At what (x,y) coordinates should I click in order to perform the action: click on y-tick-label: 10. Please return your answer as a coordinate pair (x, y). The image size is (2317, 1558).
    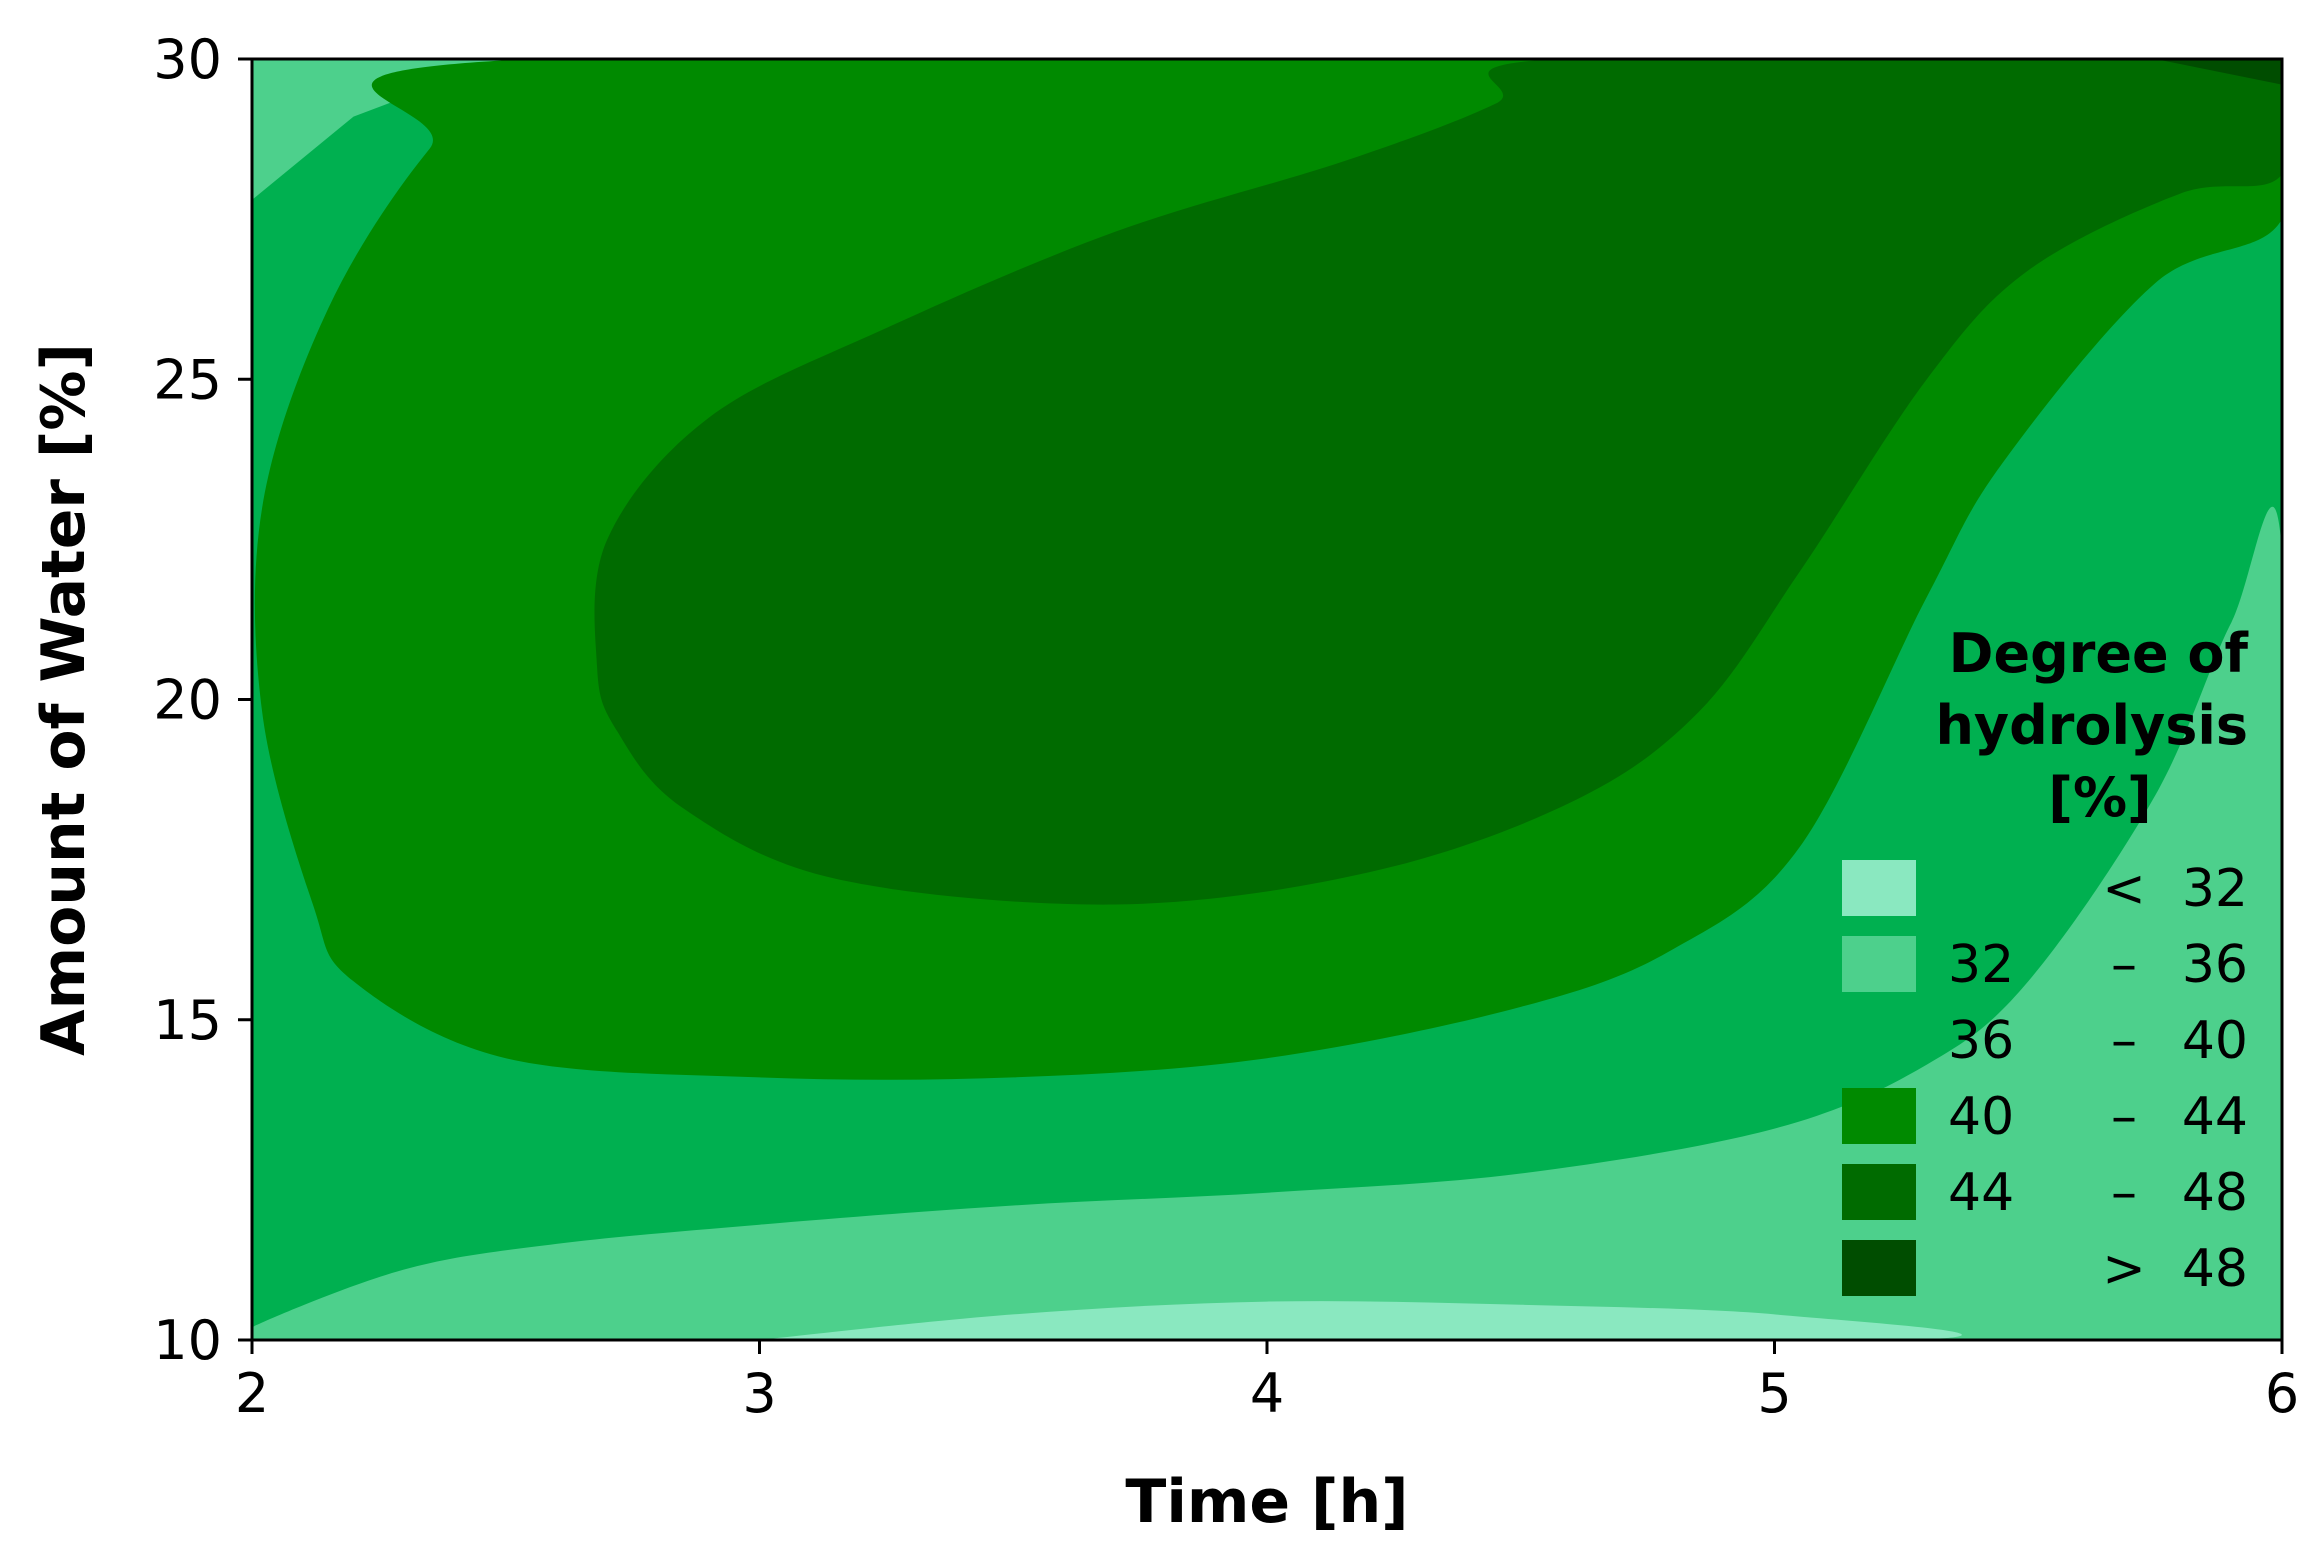
    Looking at the image, I should click on (187, 1340).